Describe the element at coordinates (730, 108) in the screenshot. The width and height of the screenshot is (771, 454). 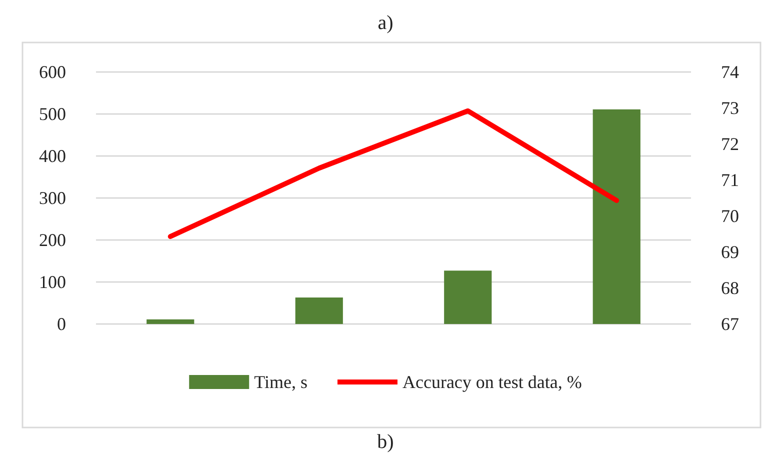
I see `y2-tick-label: 73` at that location.